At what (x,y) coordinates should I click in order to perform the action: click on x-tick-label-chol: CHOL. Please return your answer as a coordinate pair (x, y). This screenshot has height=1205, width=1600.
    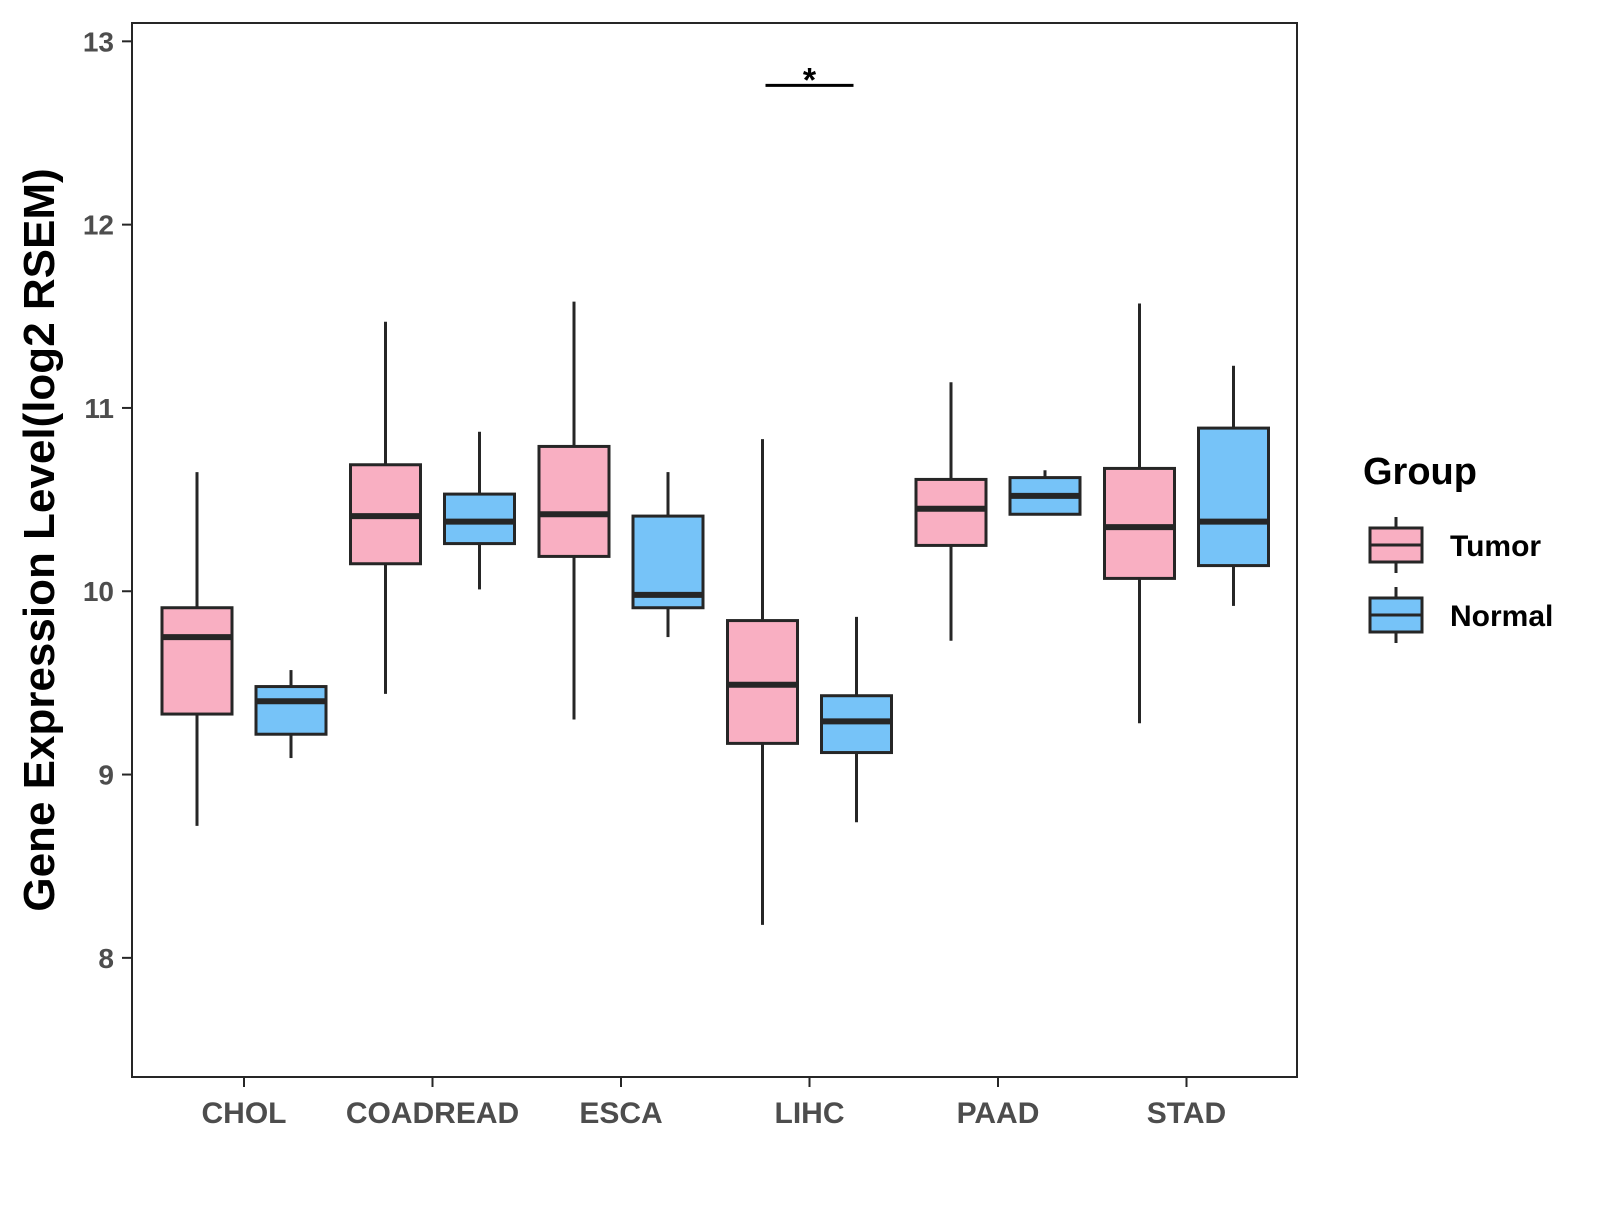
    Looking at the image, I should click on (244, 1113).